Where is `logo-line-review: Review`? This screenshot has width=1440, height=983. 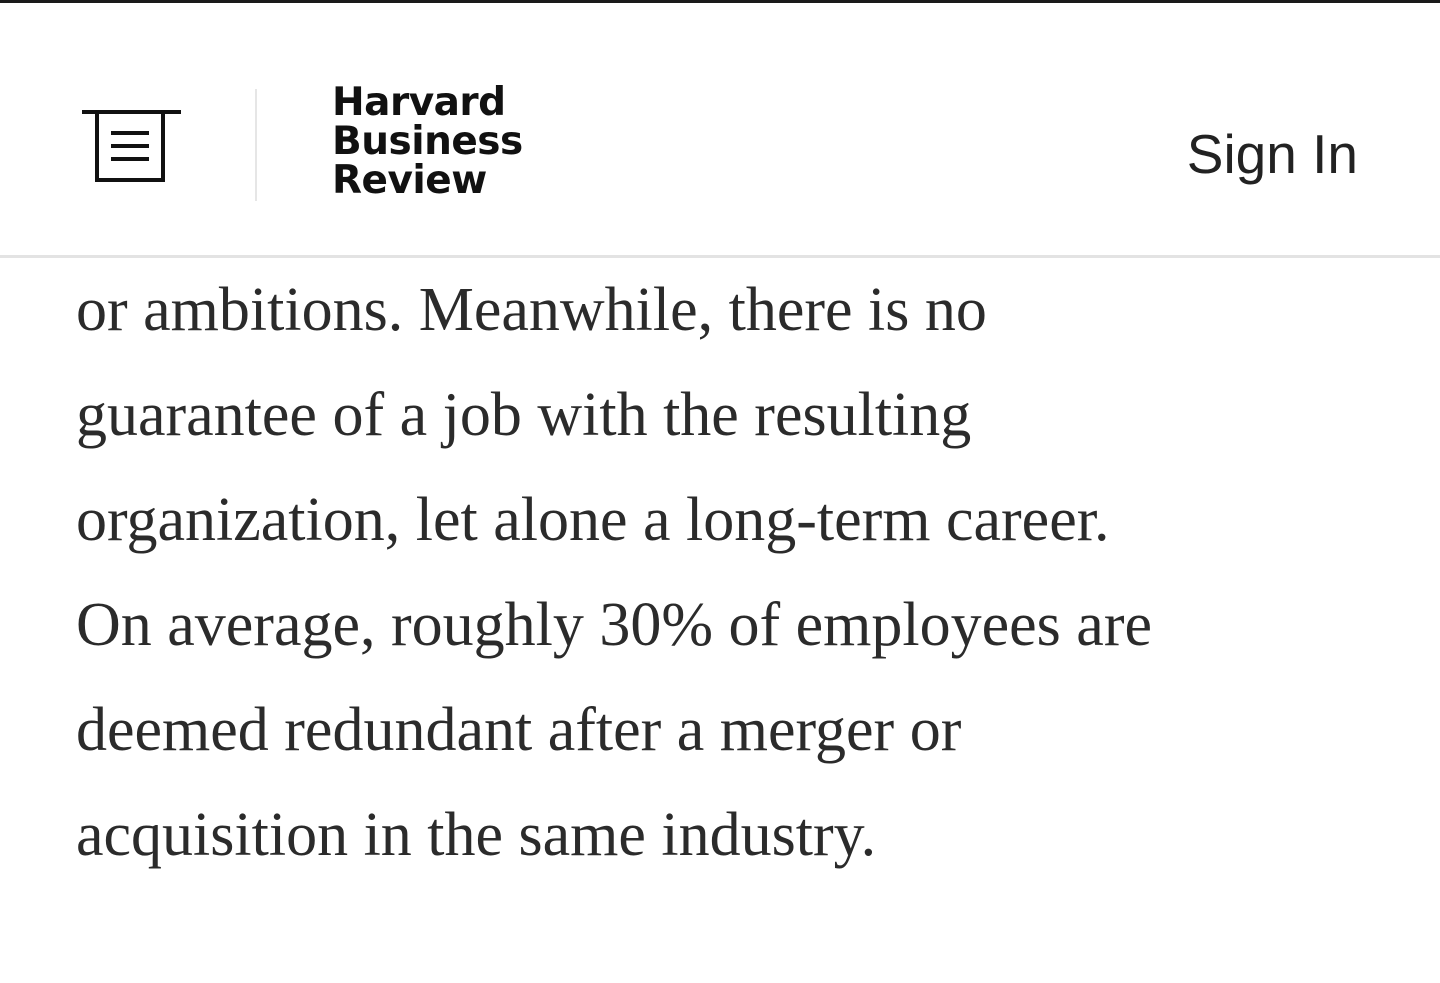 logo-line-review: Review is located at coordinates (409, 180).